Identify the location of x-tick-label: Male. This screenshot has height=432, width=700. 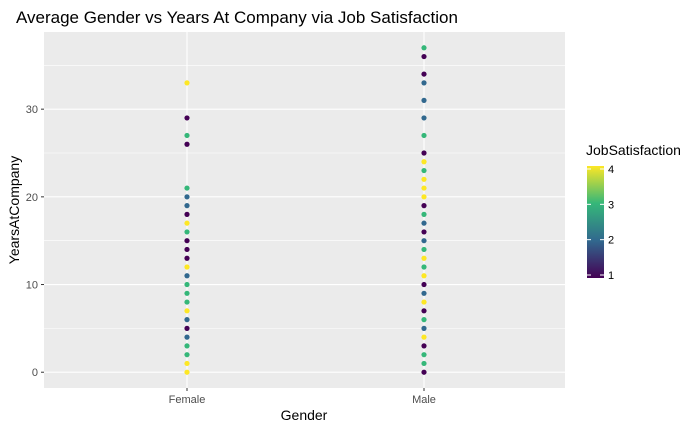
(424, 400).